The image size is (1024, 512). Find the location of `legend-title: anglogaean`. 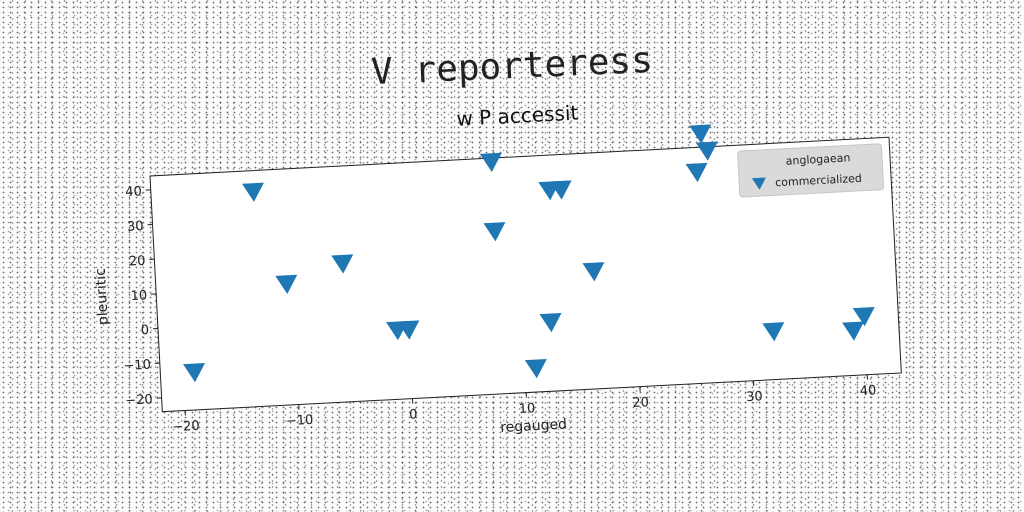

legend-title: anglogaean is located at coordinates (817, 159).